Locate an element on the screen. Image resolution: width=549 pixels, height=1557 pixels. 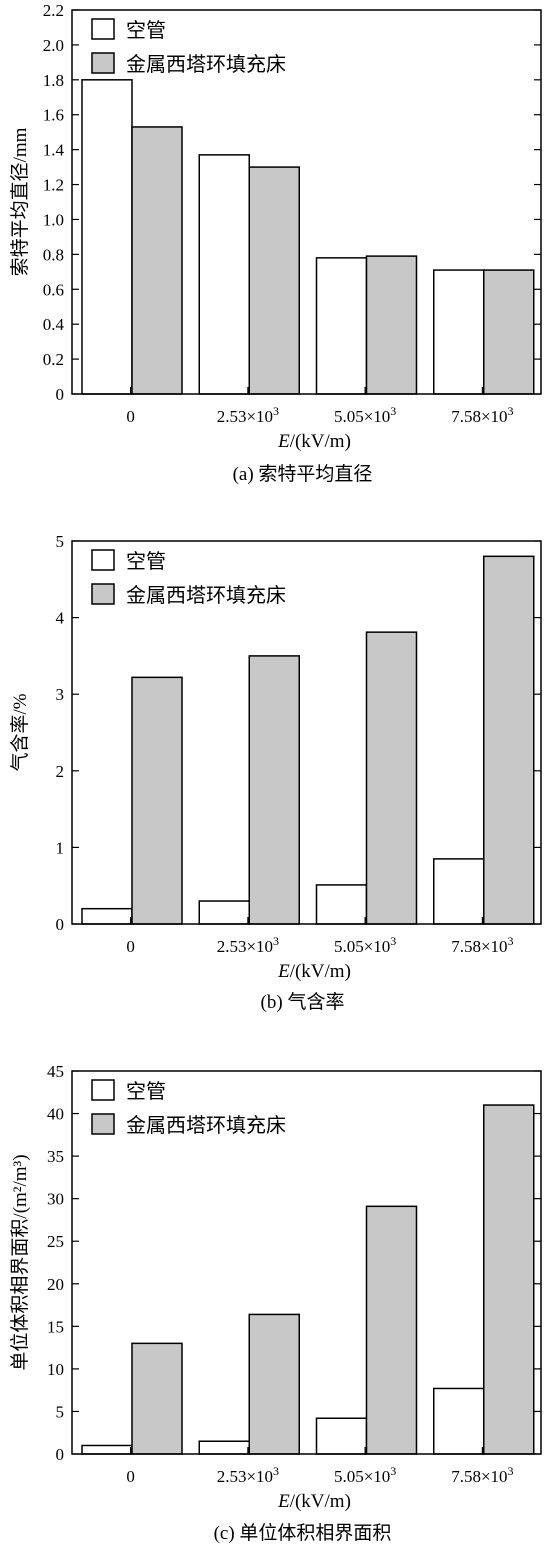
y-tick-label: 35 is located at coordinates (55, 1156).